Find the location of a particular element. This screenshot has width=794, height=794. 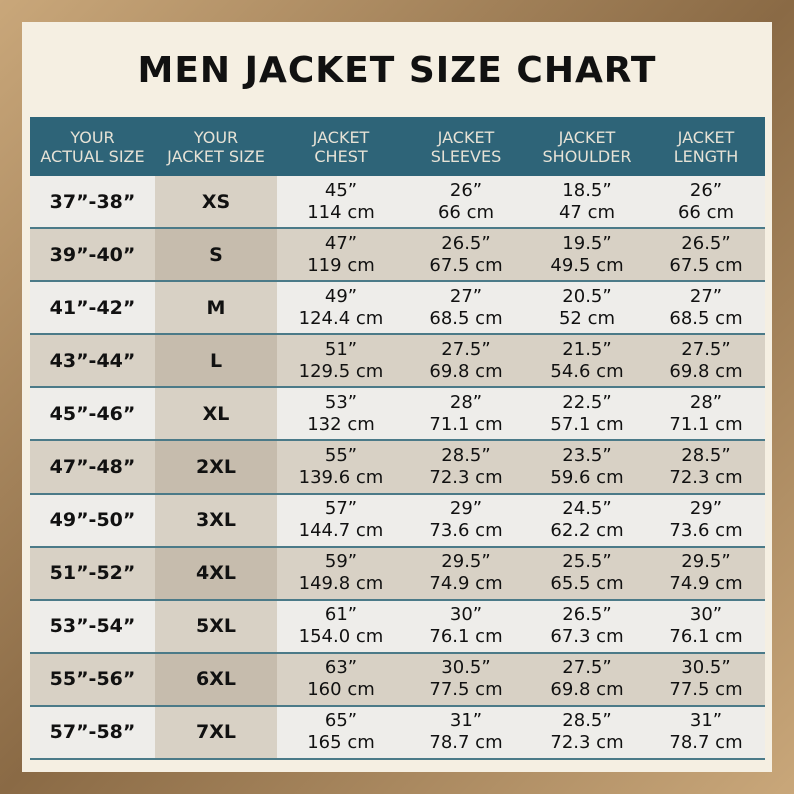

header-cell: JACKET SLEEVES is located at coordinates (466, 146).